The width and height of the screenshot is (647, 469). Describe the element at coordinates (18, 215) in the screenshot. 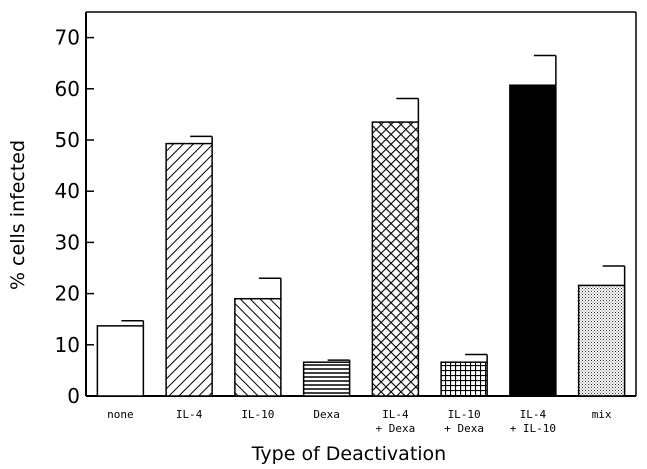

I see `y-axis-label: % cells infected` at that location.